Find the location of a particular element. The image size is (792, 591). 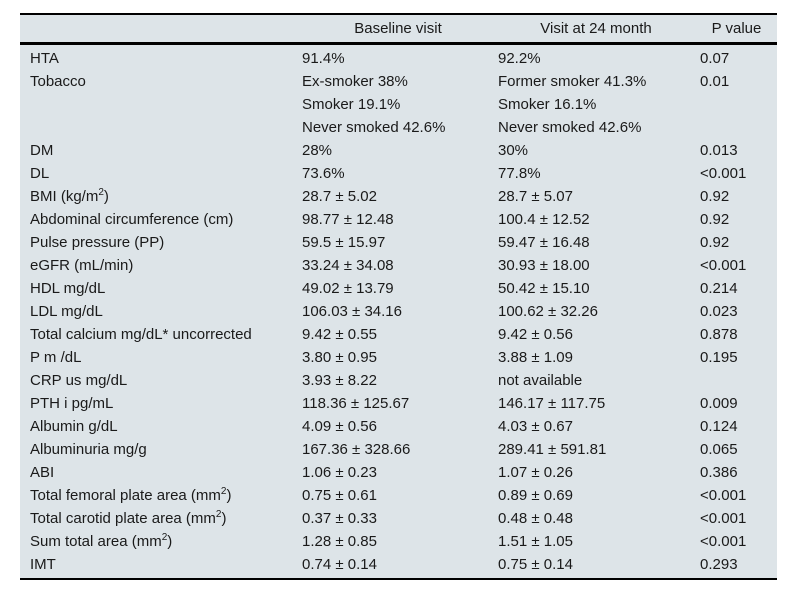

baseline-value: Never smoked 42.6% is located at coordinates (374, 127).